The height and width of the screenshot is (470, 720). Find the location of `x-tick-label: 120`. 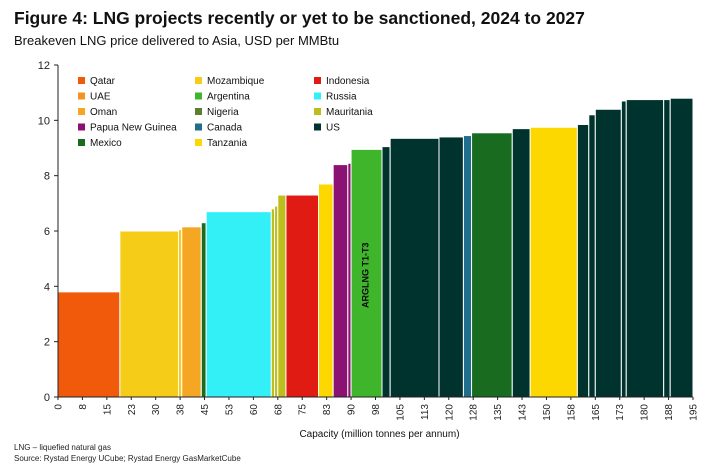

x-tick-label: 120 is located at coordinates (449, 412).